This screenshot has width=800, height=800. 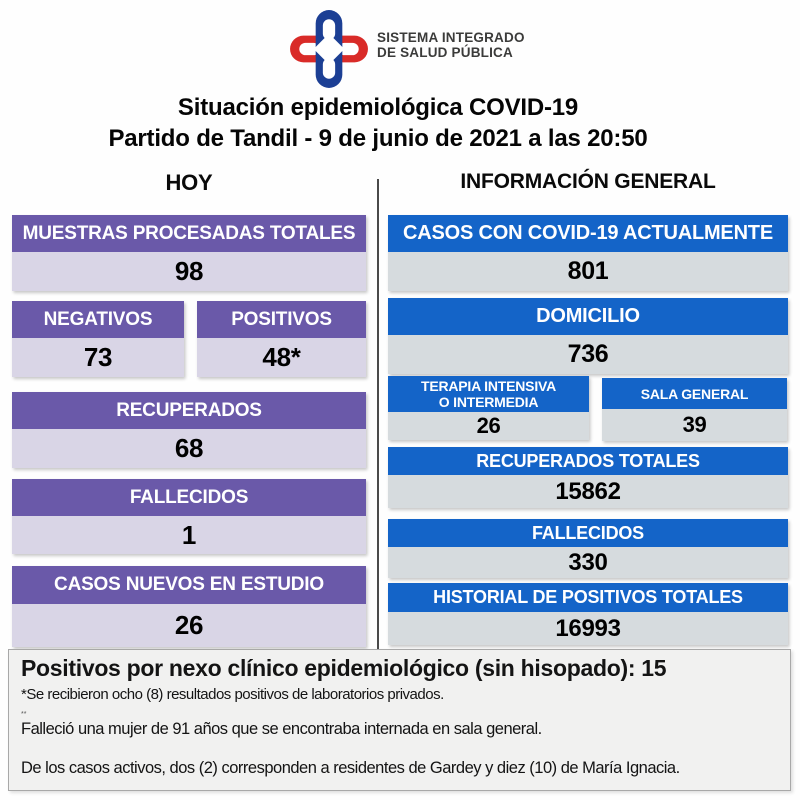 I want to click on stat-label: RECUPERADOS, so click(x=189, y=410).